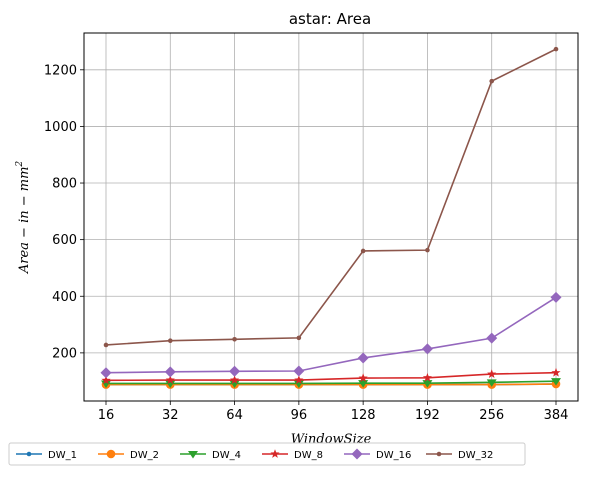  I want to click on legend-item: DW_32, so click(459, 455).